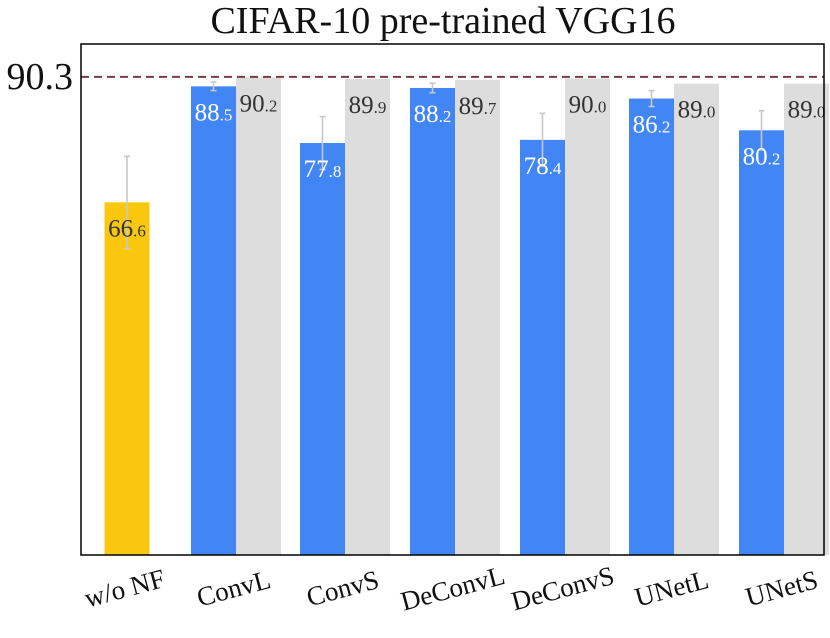 Image resolution: width=830 pixels, height=638 pixels. What do you see at coordinates (651, 98) in the screenshot?
I see `error-bar-5-s0` at bounding box center [651, 98].